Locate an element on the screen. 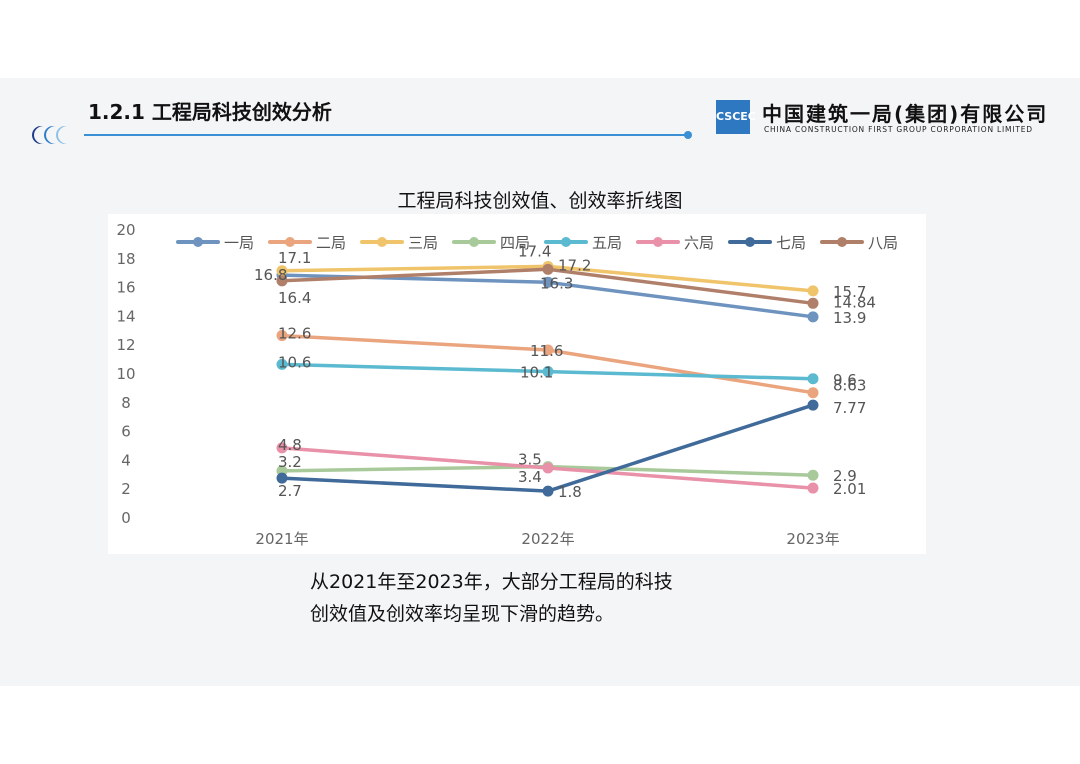 This screenshot has width=1080, height=764. data-label: 17.4 is located at coordinates (534, 251).